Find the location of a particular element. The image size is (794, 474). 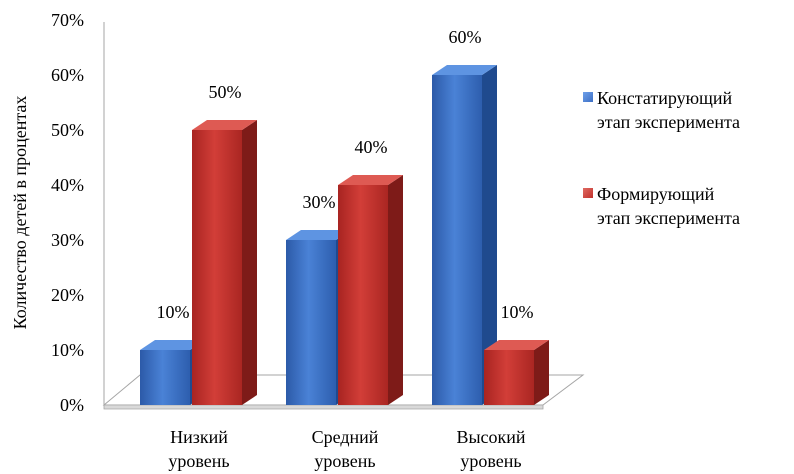

y-tick-label: 20% is located at coordinates (67, 295).